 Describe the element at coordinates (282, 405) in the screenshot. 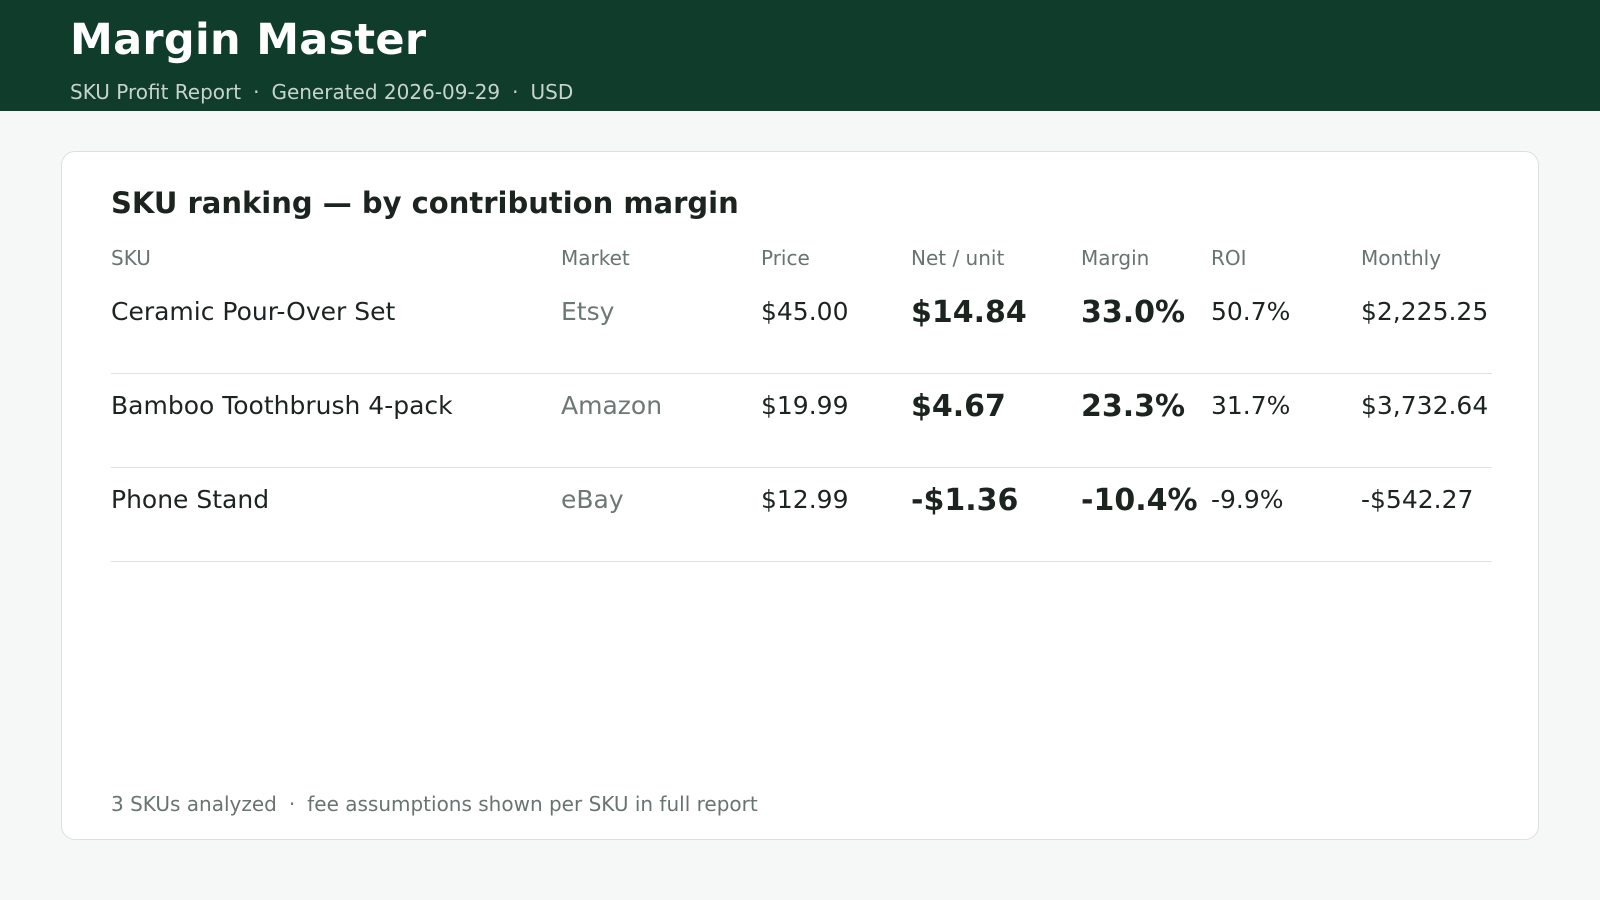

I see `sku-name: Bamboo Toothbrush 4-pack` at that location.